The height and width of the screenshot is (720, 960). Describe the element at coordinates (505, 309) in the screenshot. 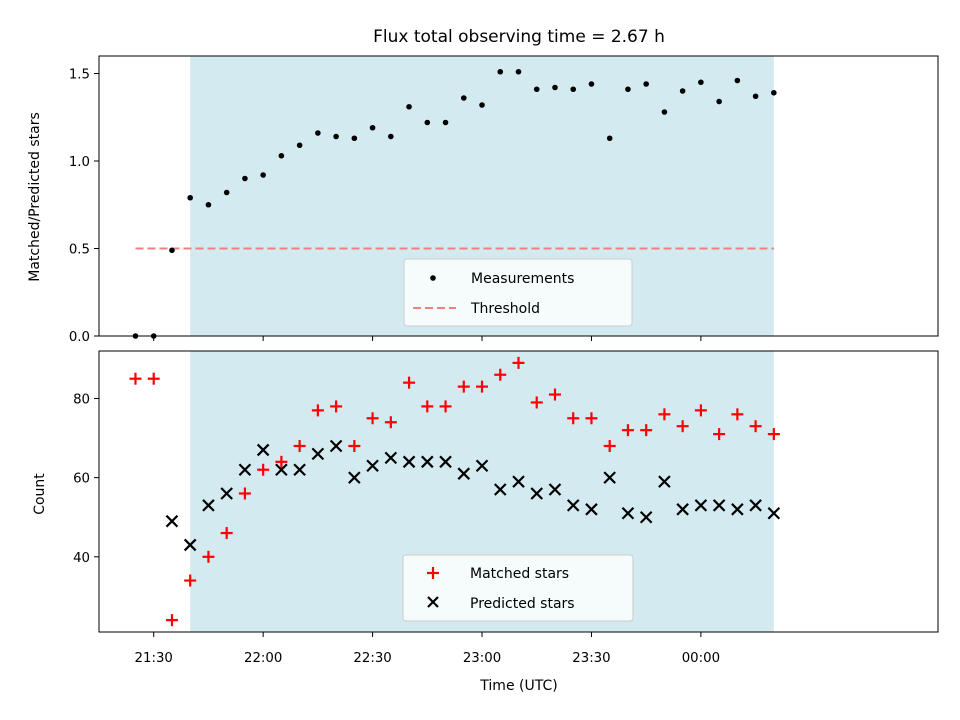

I see `legend-threshold: Threshold` at that location.